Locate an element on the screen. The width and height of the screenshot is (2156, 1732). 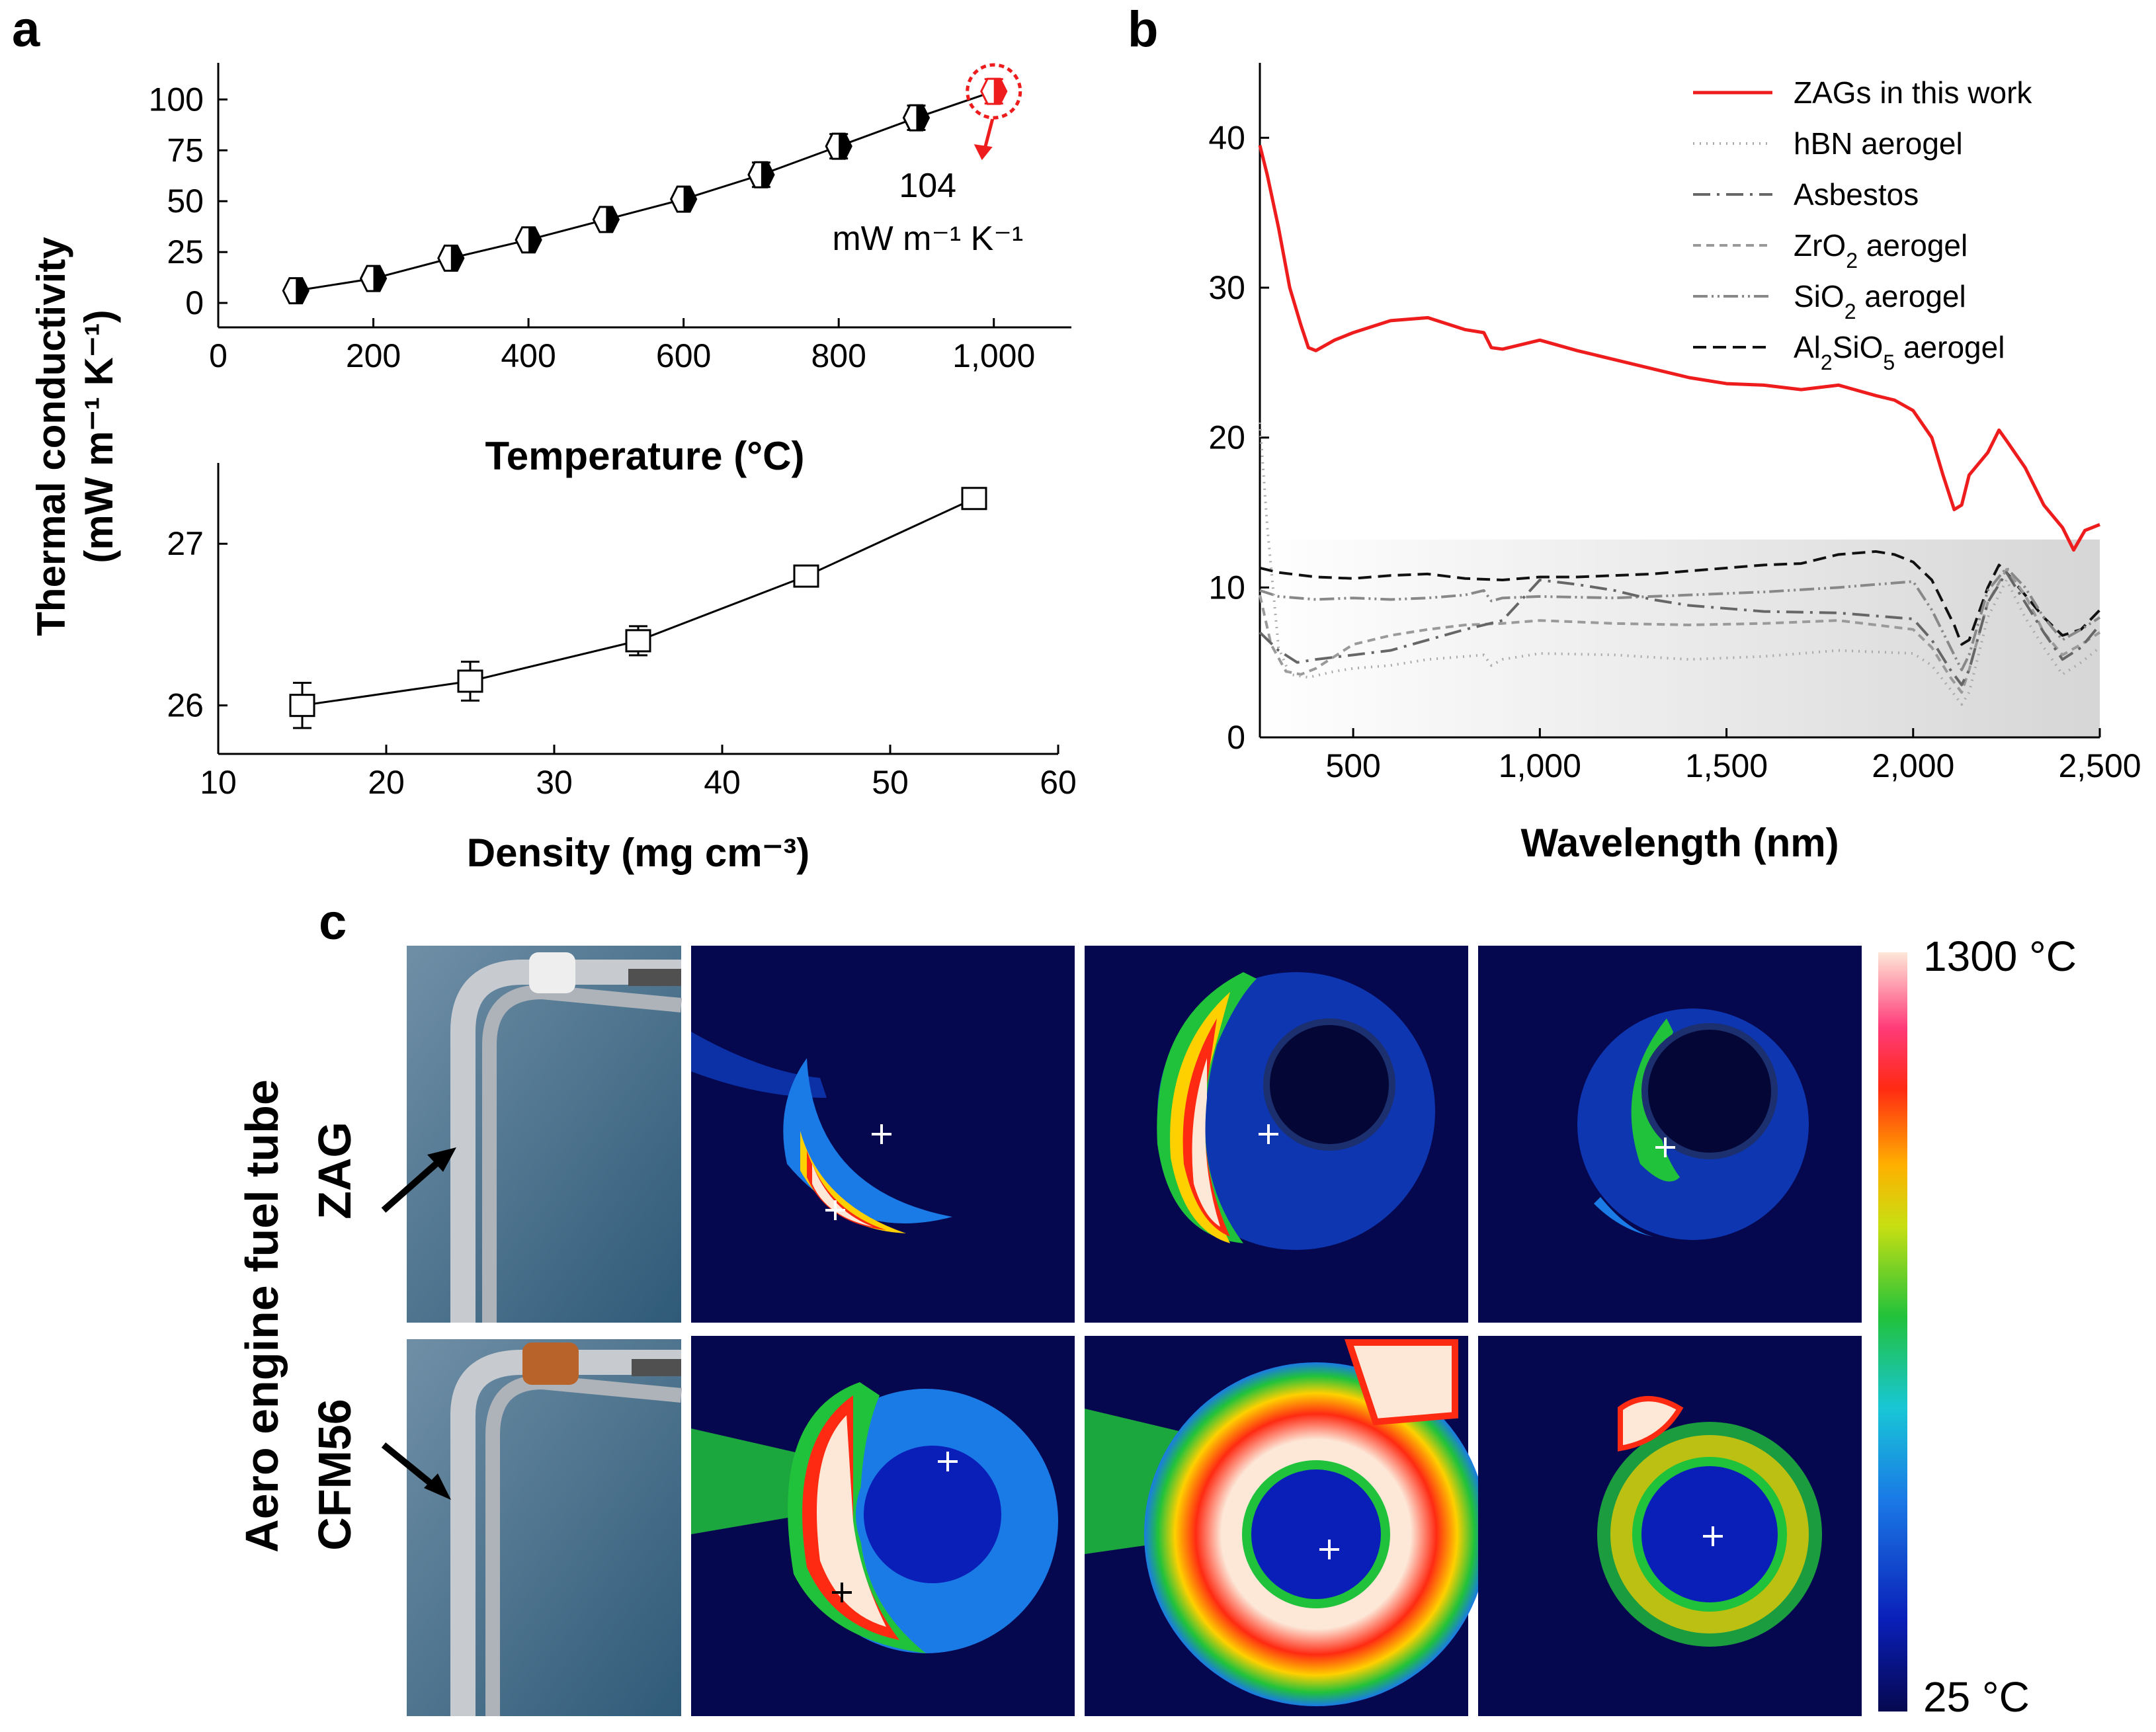
panel-b-label: b is located at coordinates (1143, 29).